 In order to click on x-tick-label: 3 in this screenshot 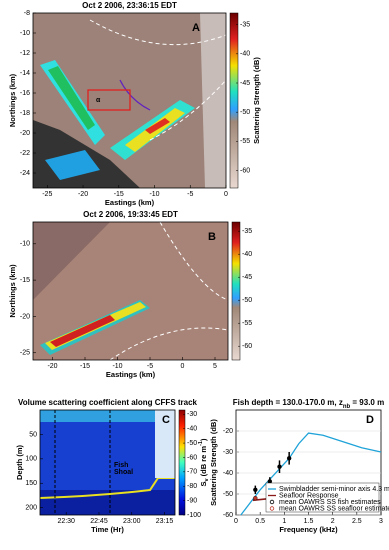, I will do `click(381, 521)`.